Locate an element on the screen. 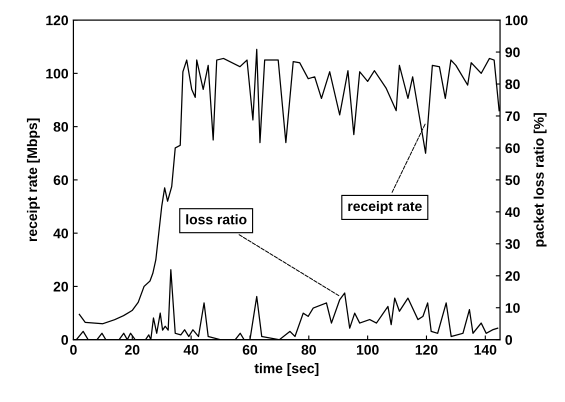 This screenshot has width=565, height=402. y2-tick-label: 30 is located at coordinates (512, 244).